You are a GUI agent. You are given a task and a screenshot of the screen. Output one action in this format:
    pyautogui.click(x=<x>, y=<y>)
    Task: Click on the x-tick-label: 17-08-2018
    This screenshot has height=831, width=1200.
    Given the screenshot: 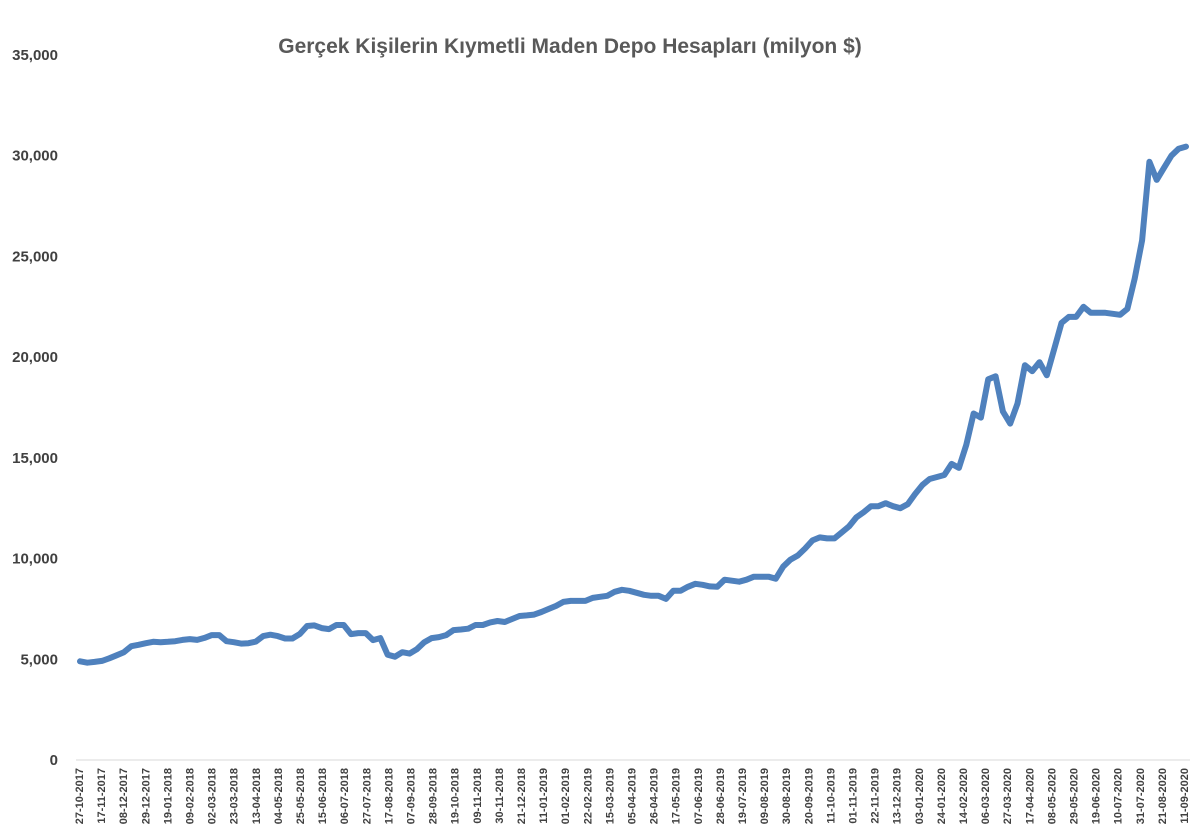 What is the action you would take?
    pyautogui.click(x=389, y=796)
    